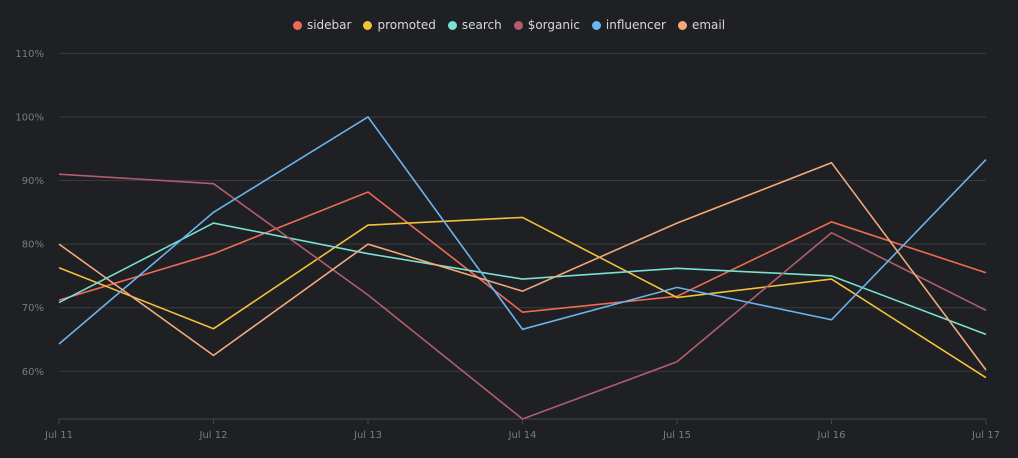  What do you see at coordinates (33, 245) in the screenshot?
I see `y-tick-label: 80%` at bounding box center [33, 245].